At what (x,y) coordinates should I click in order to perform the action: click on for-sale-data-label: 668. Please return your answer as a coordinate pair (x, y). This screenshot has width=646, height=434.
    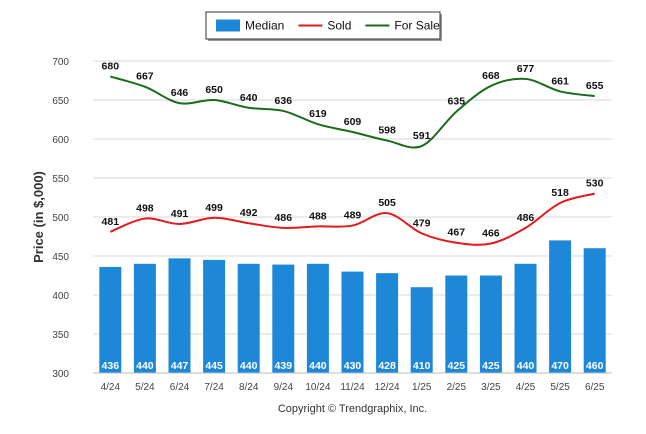
    Looking at the image, I should click on (491, 76).